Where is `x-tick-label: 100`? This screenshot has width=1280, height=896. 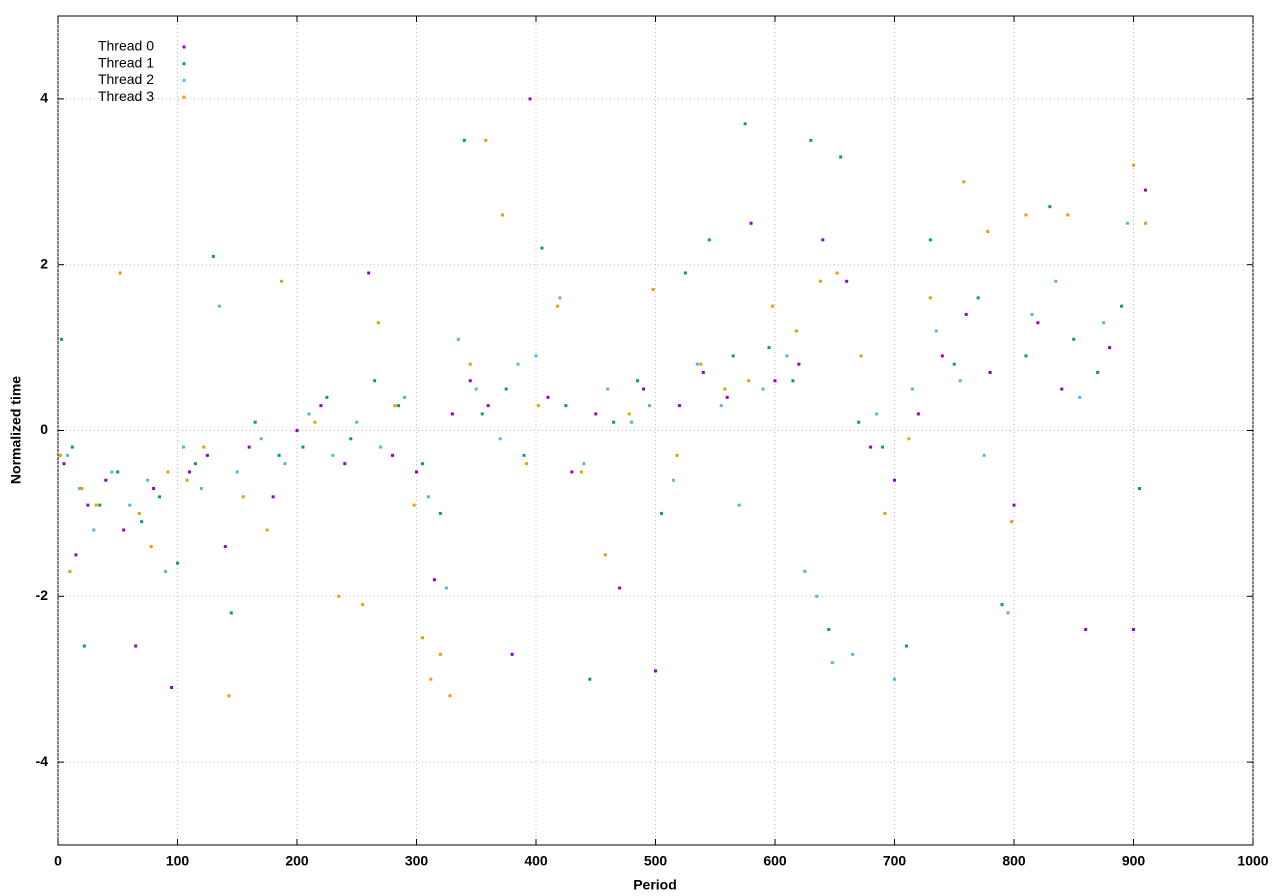 x-tick-label: 100 is located at coordinates (178, 861).